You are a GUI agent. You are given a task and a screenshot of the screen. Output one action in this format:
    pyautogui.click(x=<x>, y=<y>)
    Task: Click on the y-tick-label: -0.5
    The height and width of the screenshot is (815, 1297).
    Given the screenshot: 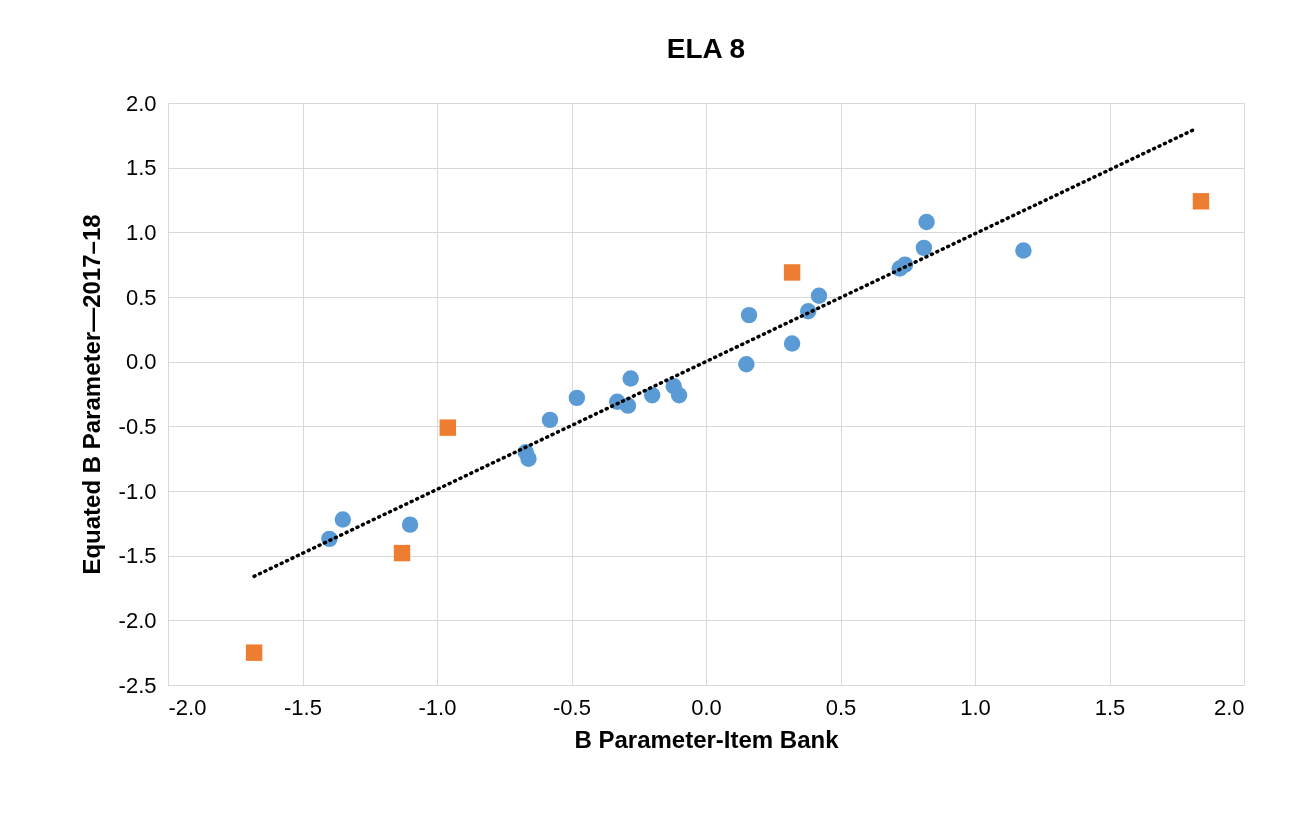 What is the action you would take?
    pyautogui.click(x=137, y=426)
    